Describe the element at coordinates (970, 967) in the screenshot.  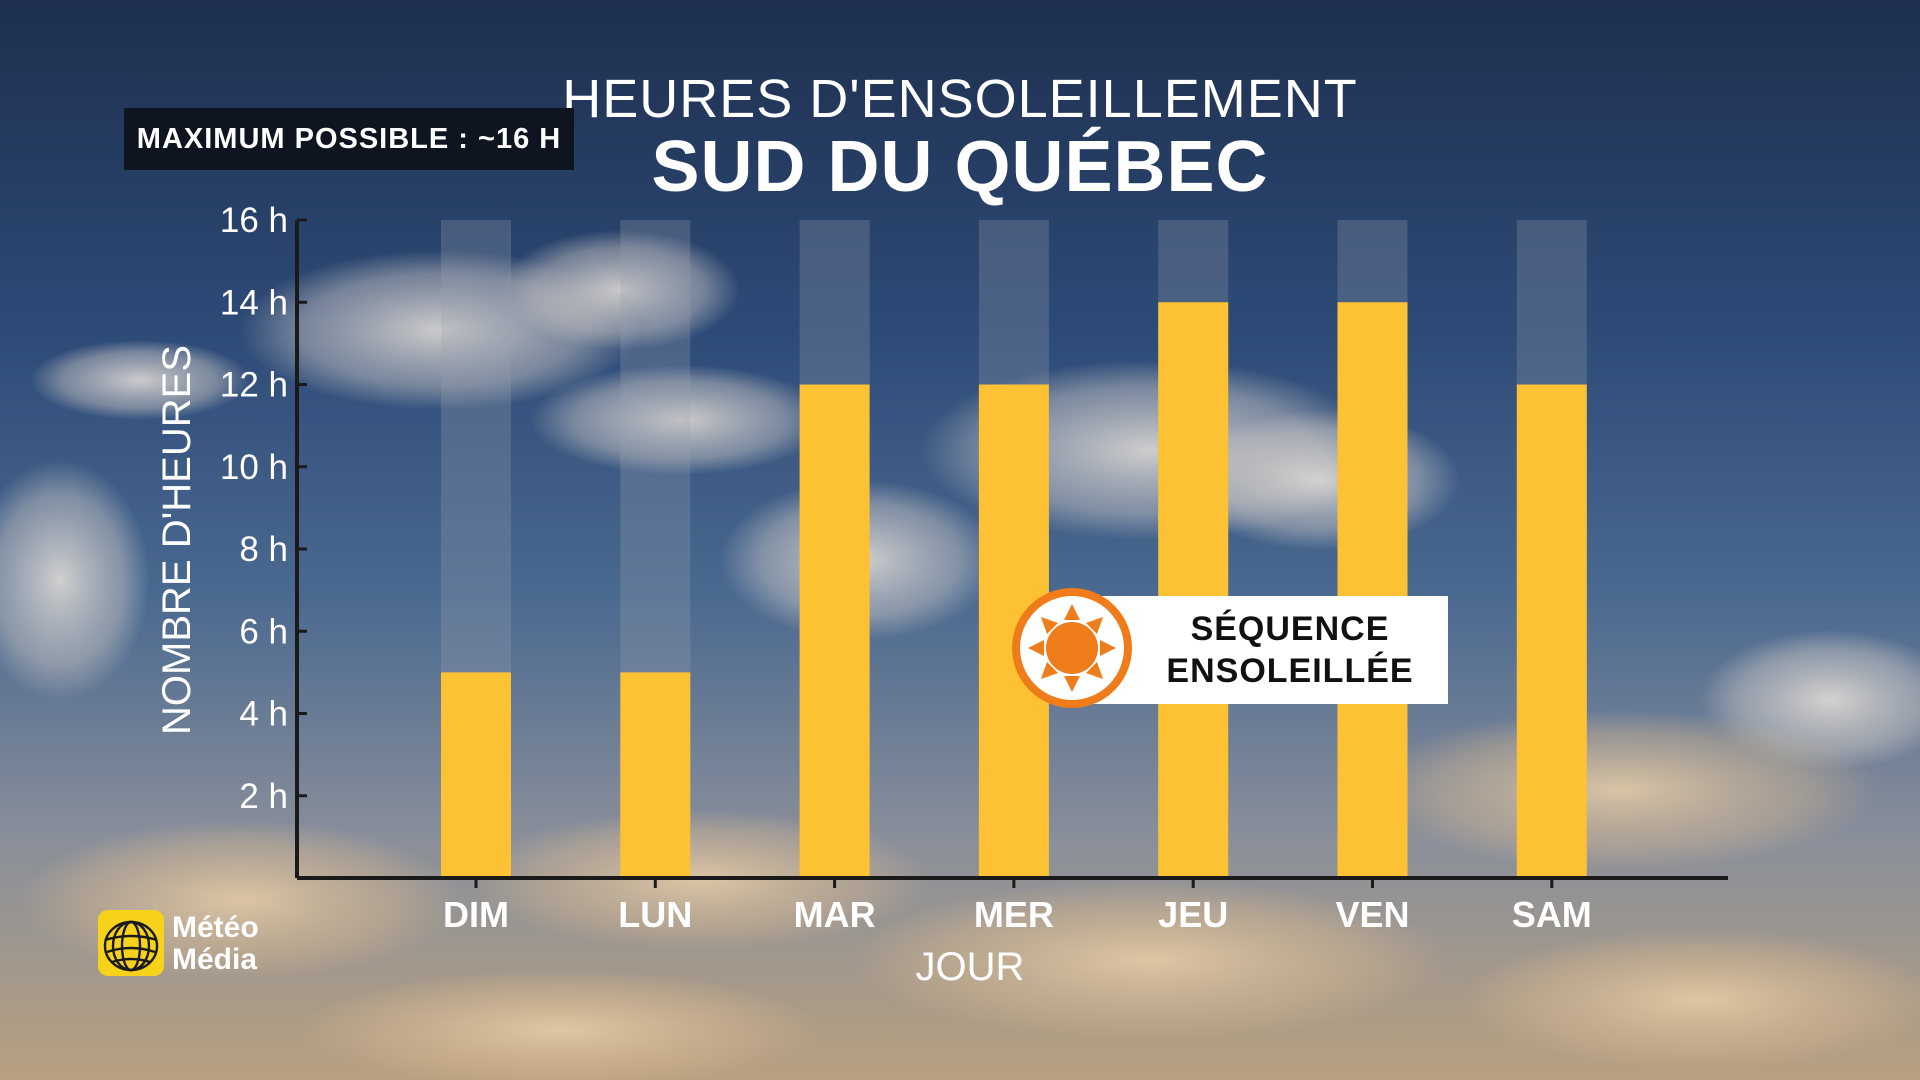
I see `x-axis-label: JOUR` at that location.